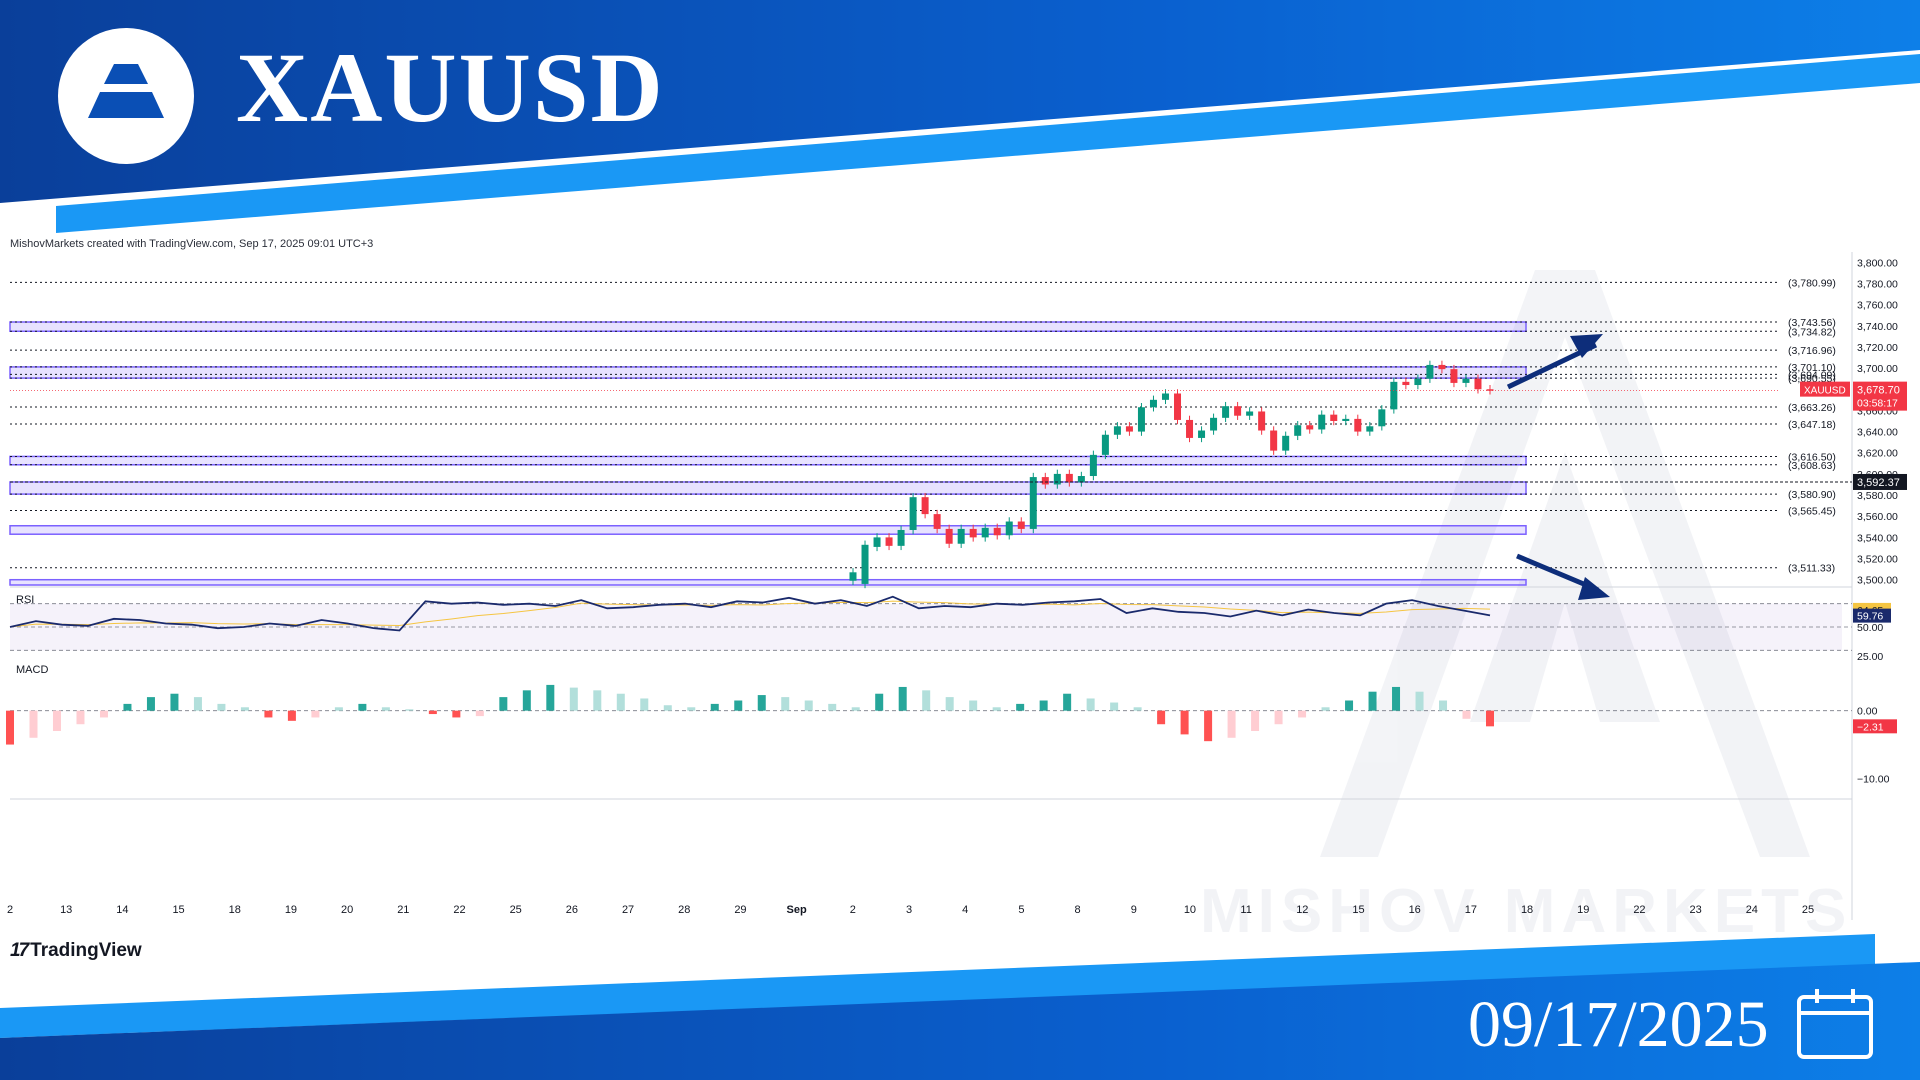 This screenshot has height=1080, width=1920. Describe the element at coordinates (1877, 454) in the screenshot. I see `price-tick-label: 3,620.00` at that location.